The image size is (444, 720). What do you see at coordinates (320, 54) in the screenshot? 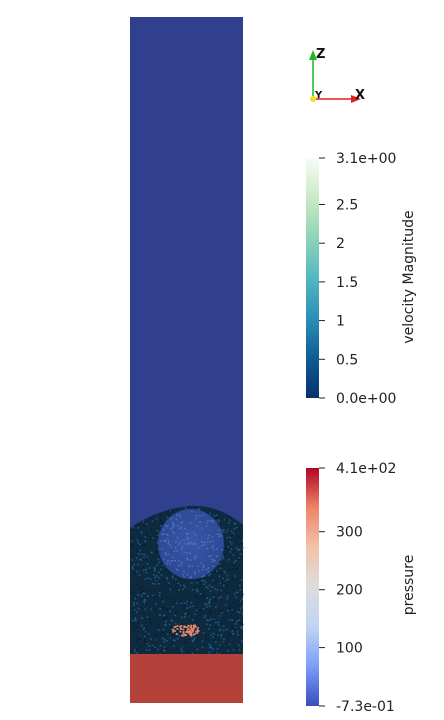
I see `z-axis-label: Z` at bounding box center [320, 54].